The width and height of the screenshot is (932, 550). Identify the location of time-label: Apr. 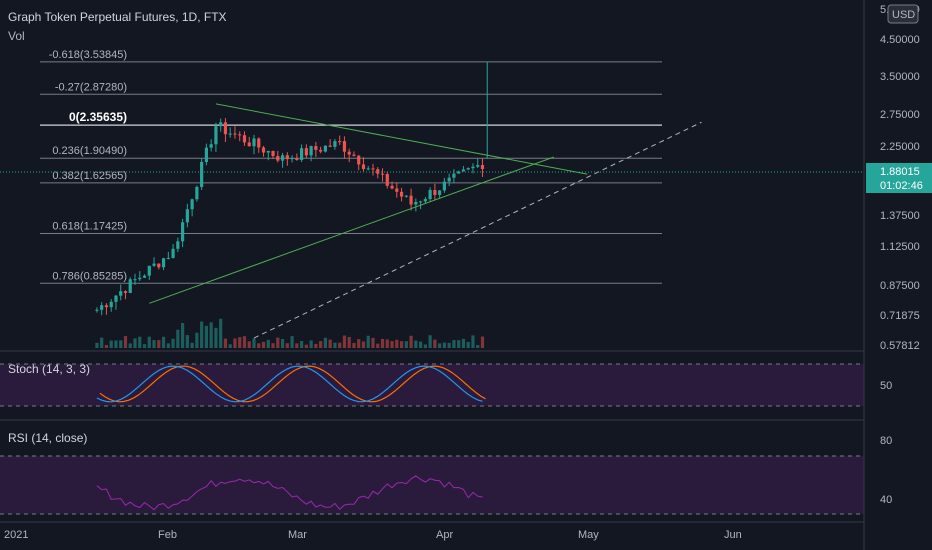
(444, 535).